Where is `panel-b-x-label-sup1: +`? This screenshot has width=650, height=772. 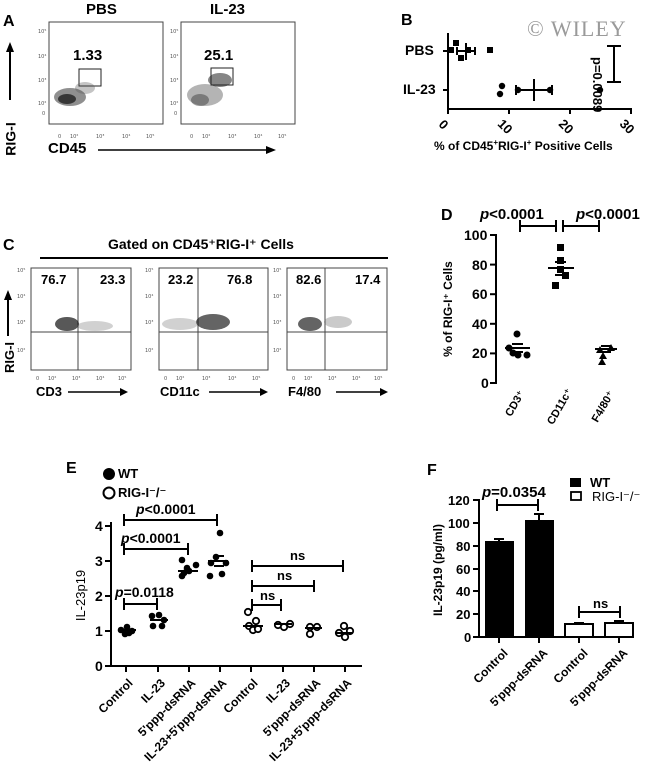
panel-b-x-label-sup1: + is located at coordinates (496, 142).